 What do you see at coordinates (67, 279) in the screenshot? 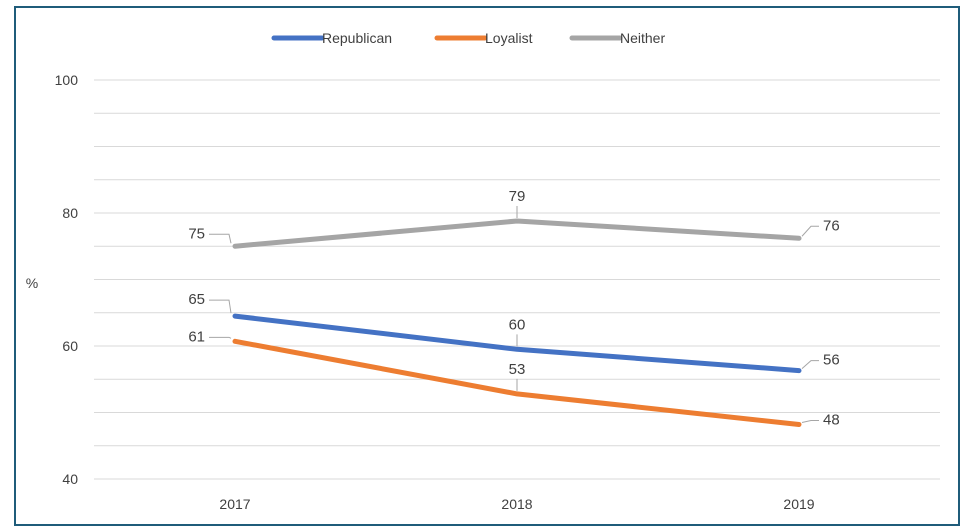
I see `y-axis: 40 60 80 100` at bounding box center [67, 279].